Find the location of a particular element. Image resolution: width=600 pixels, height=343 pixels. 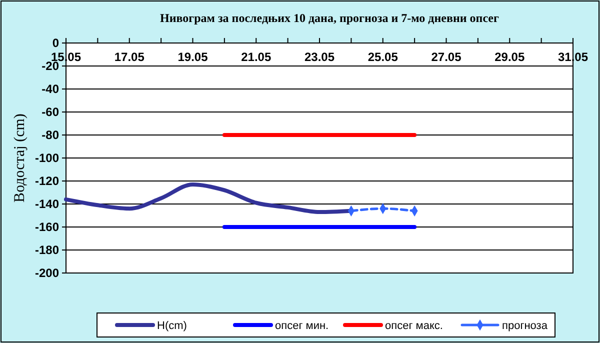

x-tick-label: 21.05 is located at coordinates (256, 57).